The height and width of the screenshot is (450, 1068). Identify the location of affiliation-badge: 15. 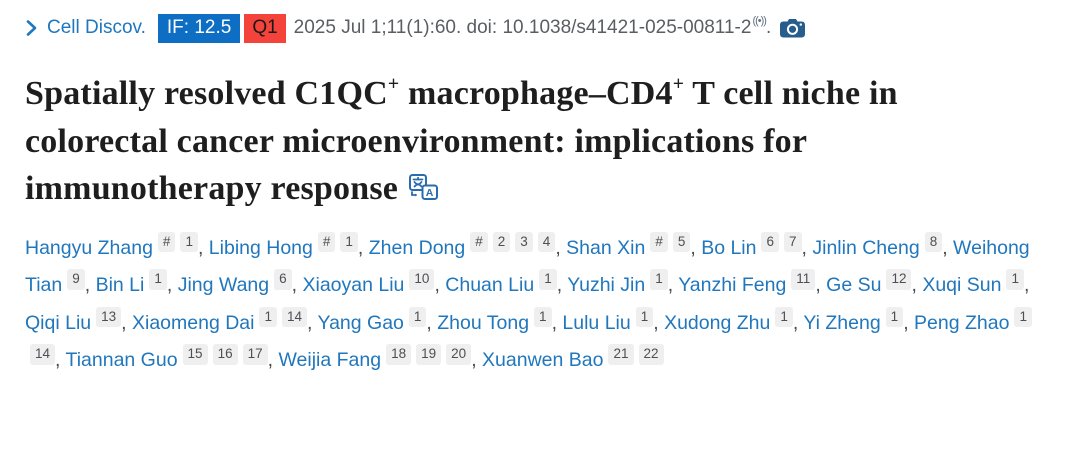
(195, 354).